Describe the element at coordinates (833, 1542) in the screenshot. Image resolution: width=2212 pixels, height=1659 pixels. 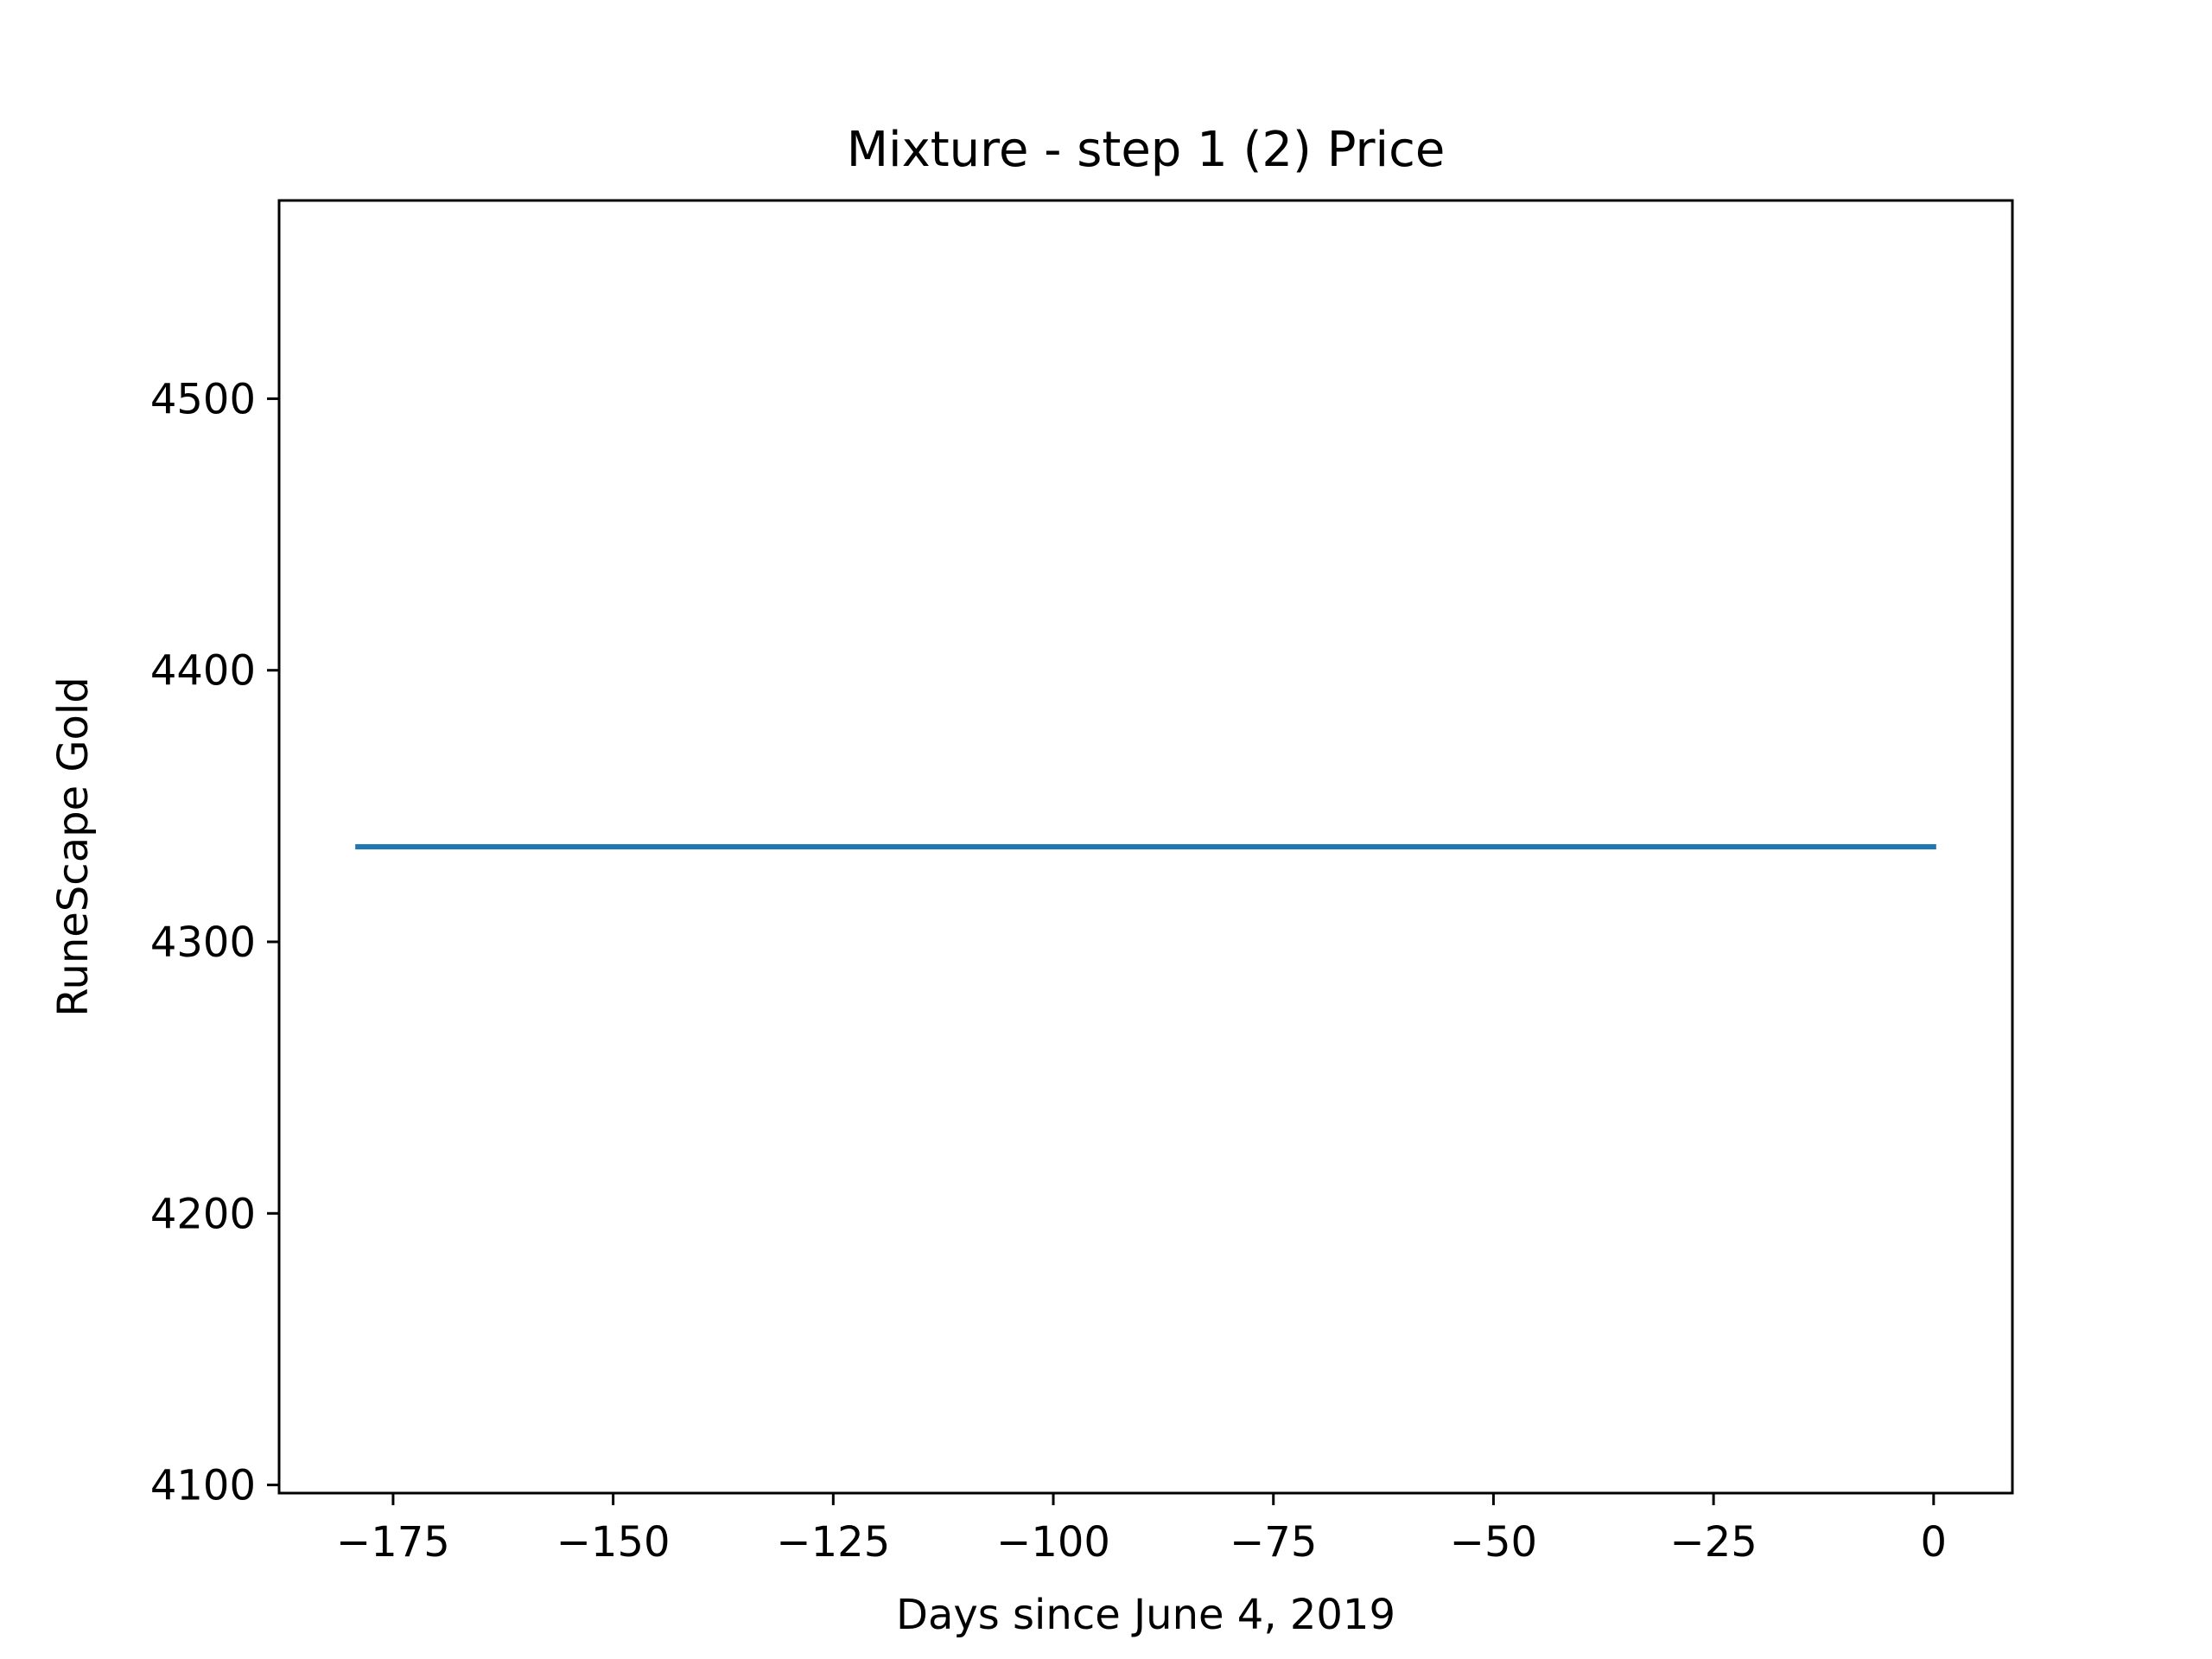
I see `x-tick-label: −125` at that location.